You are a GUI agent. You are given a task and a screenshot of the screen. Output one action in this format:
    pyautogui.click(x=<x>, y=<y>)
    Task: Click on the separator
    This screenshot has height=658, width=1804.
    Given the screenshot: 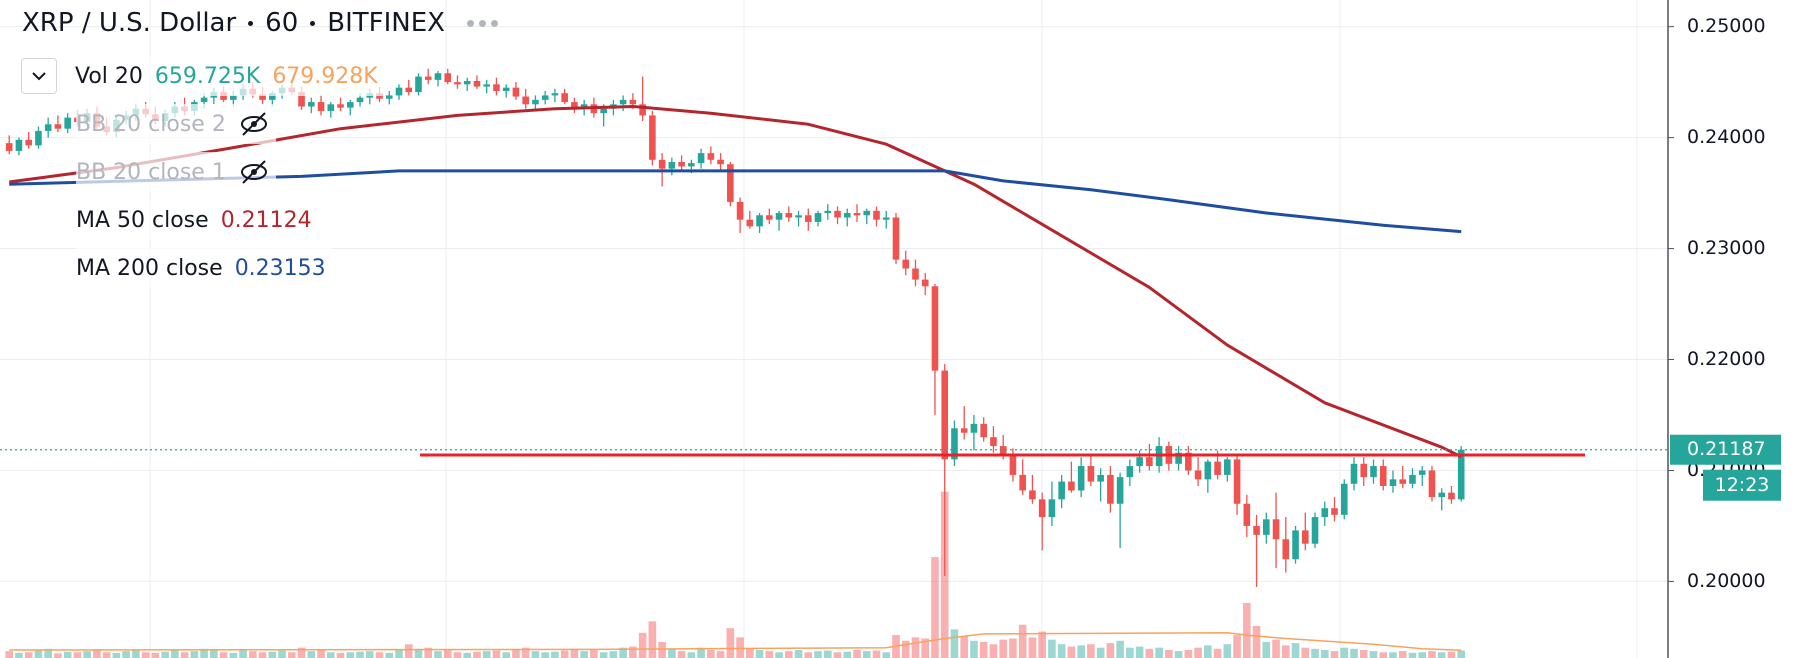 What is the action you would take?
    pyautogui.click(x=251, y=23)
    